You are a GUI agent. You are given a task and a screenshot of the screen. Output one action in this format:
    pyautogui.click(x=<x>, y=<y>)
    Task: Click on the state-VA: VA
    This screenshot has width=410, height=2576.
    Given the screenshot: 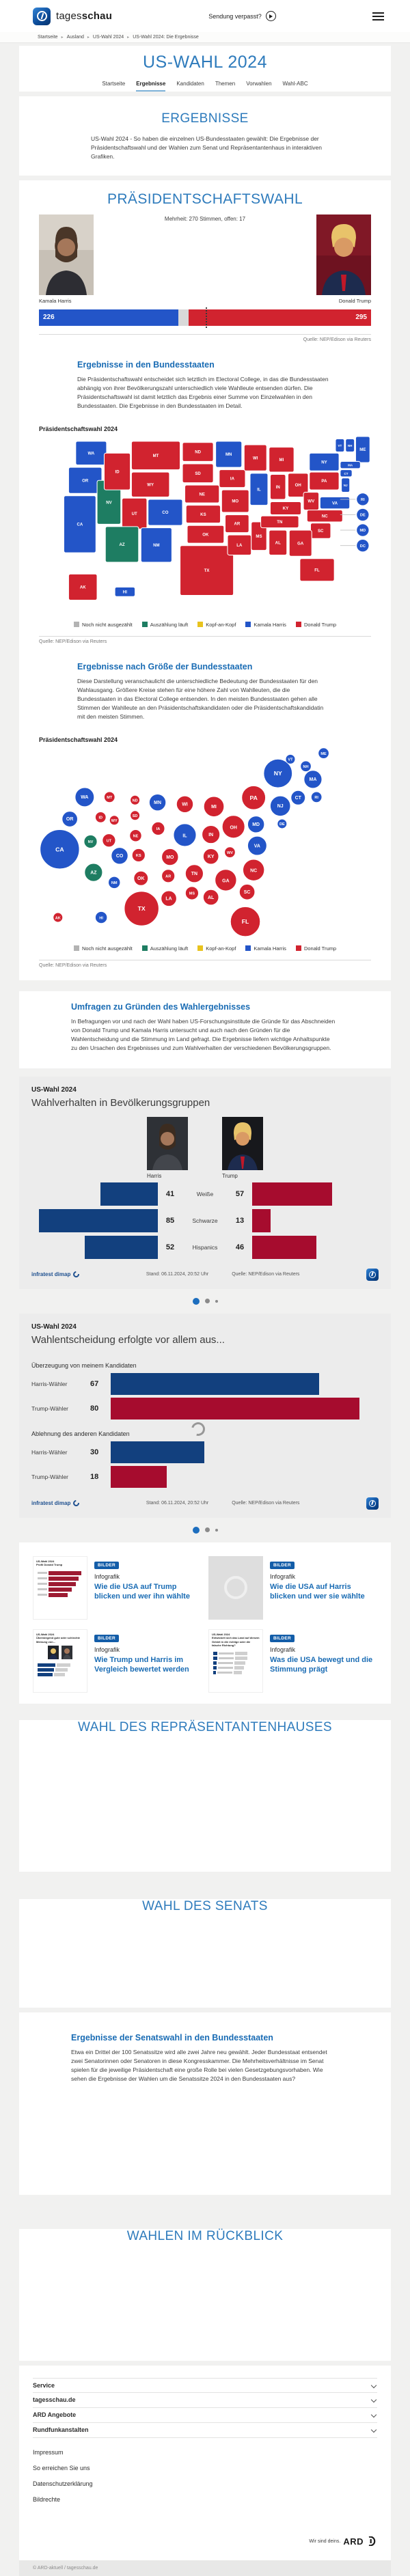 What is the action you would take?
    pyautogui.click(x=335, y=503)
    